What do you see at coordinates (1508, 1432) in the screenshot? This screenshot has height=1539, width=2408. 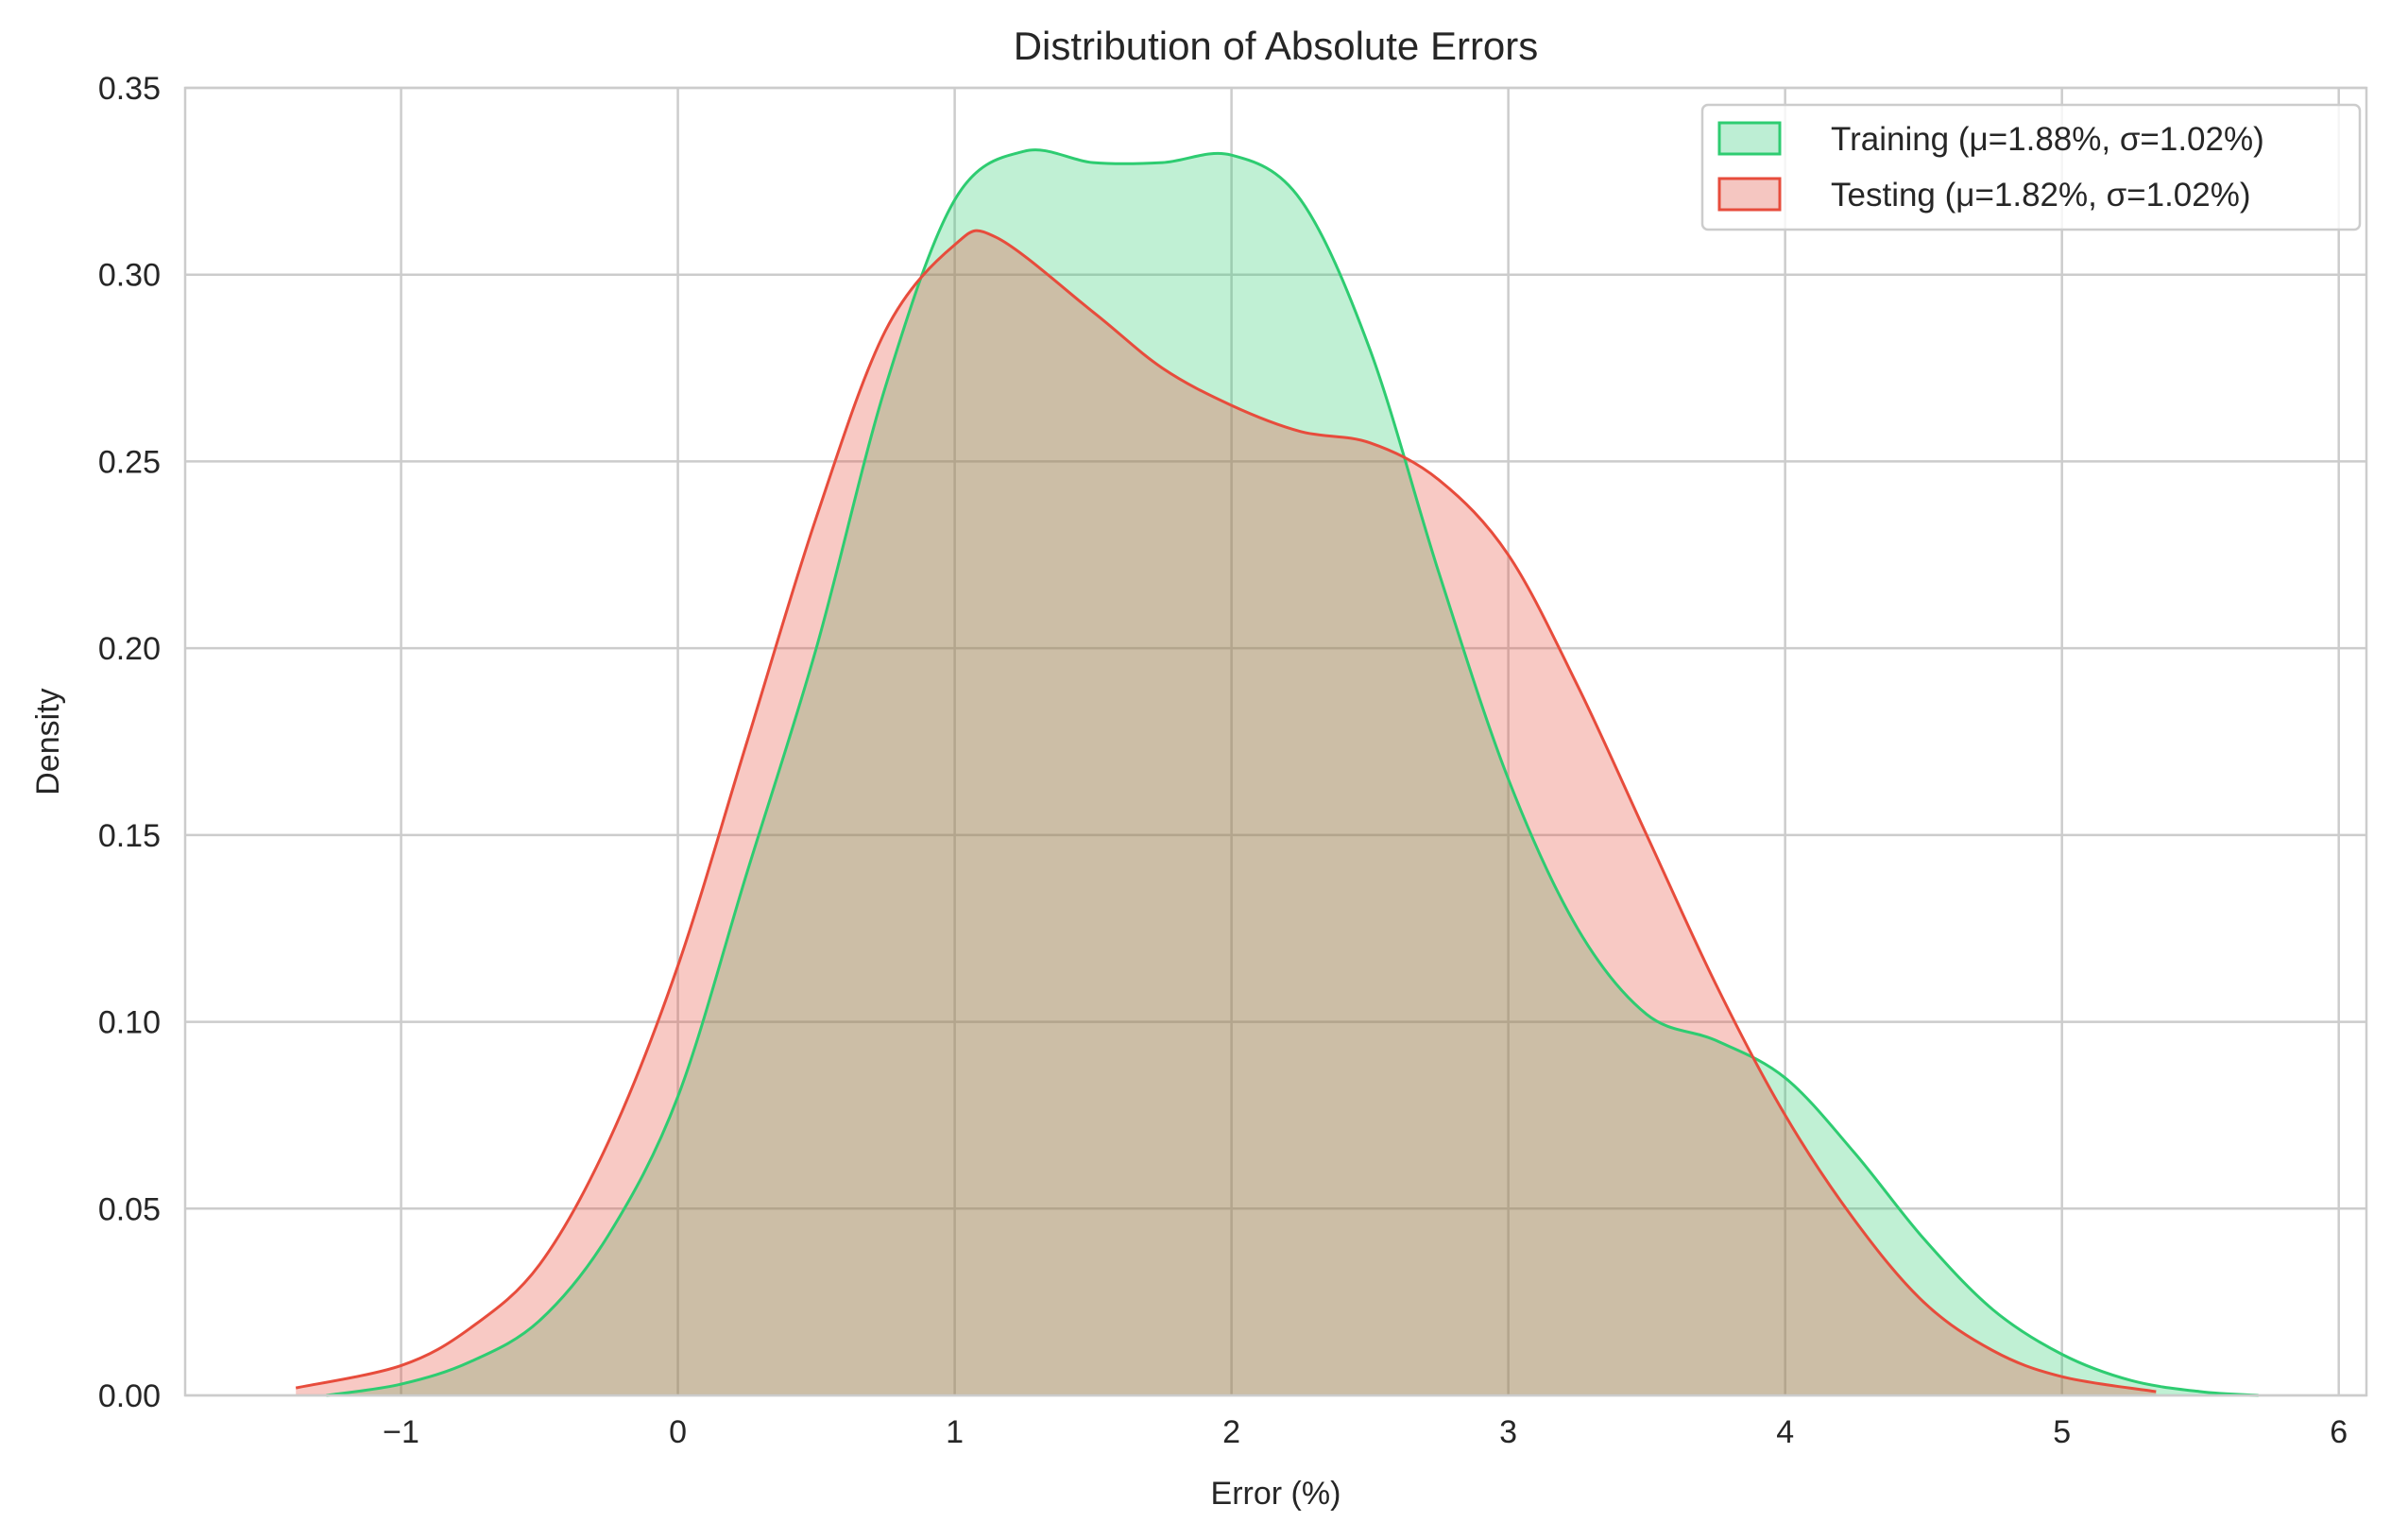 I see `x-tick-label: 3` at bounding box center [1508, 1432].